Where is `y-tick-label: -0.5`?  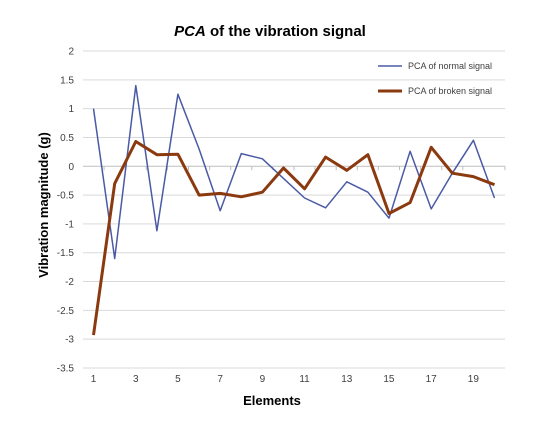
y-tick-label: -0.5 is located at coordinates (66, 196).